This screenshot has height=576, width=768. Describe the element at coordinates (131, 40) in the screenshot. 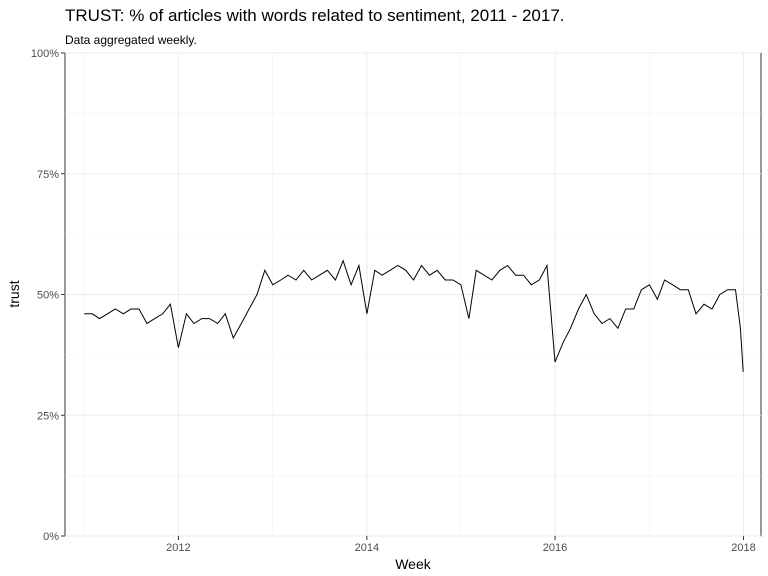

I see `chart-subtitle: Data aggregated weekly.` at that location.